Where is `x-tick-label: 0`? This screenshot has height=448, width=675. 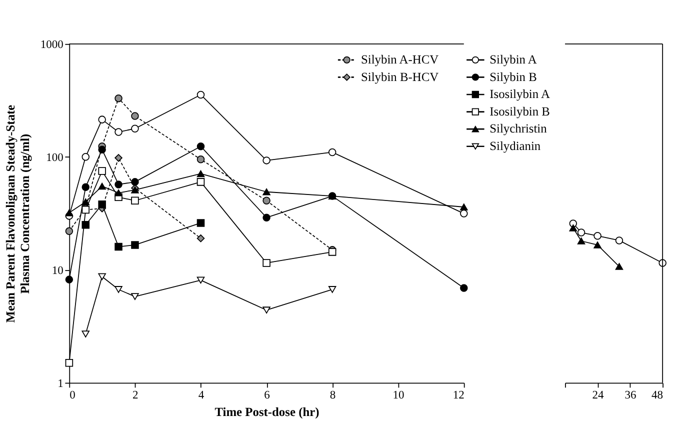
x-tick-label: 0 is located at coordinates (73, 395).